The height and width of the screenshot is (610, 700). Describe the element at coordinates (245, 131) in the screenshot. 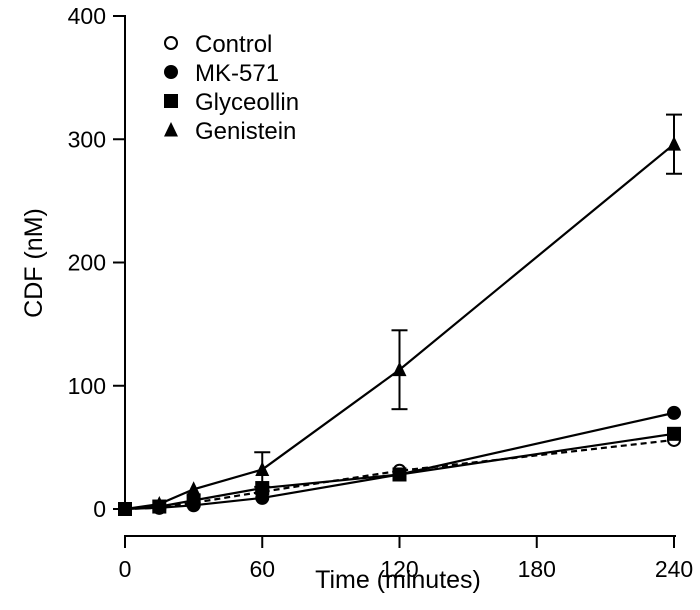

I see `legend-label: Genistein` at that location.